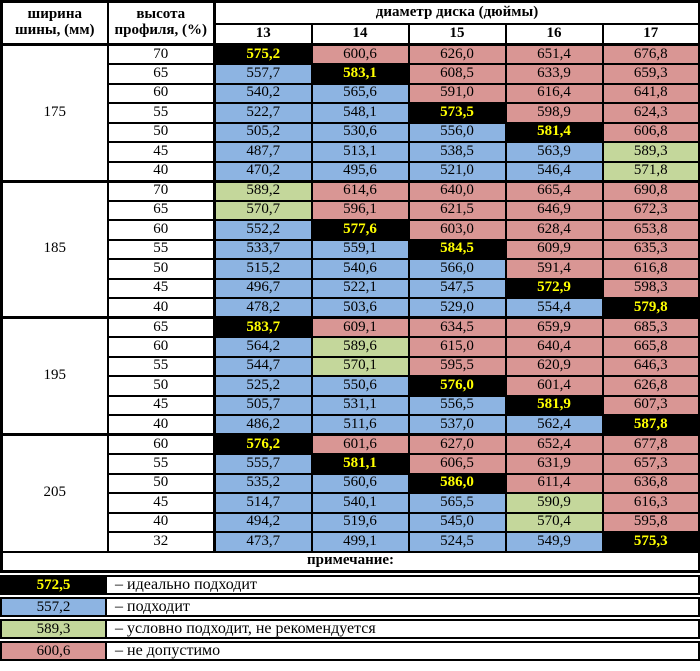 The height and width of the screenshot is (671, 700). Describe the element at coordinates (403, 629) in the screenshot. I see `legend-label: – условно подходит, не рекомендуется` at that location.